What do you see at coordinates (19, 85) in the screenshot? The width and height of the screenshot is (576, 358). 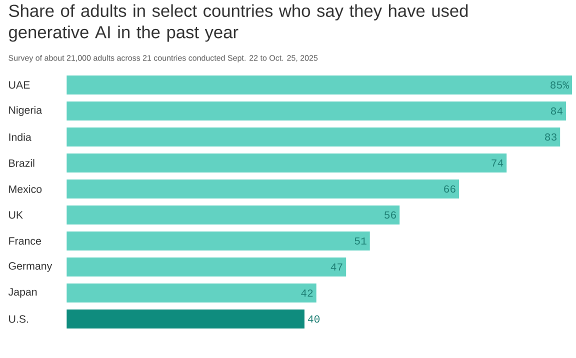 I see `y-tick-label: UAE` at bounding box center [19, 85].